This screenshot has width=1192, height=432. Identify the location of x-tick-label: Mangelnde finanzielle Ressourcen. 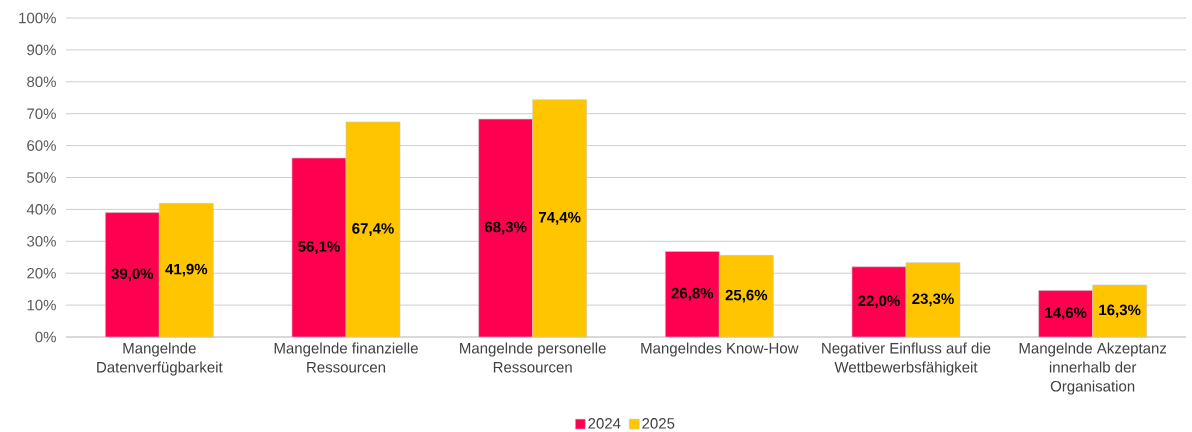
(346, 357).